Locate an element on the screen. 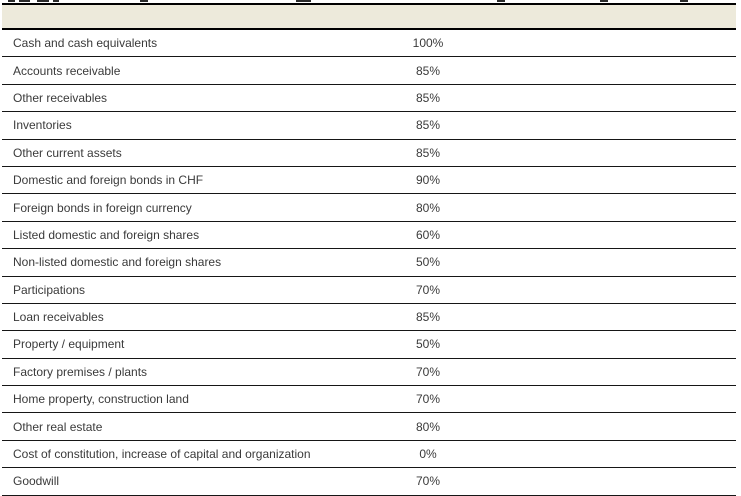  row-label: Foreign bonds in foreign currency is located at coordinates (102, 207).